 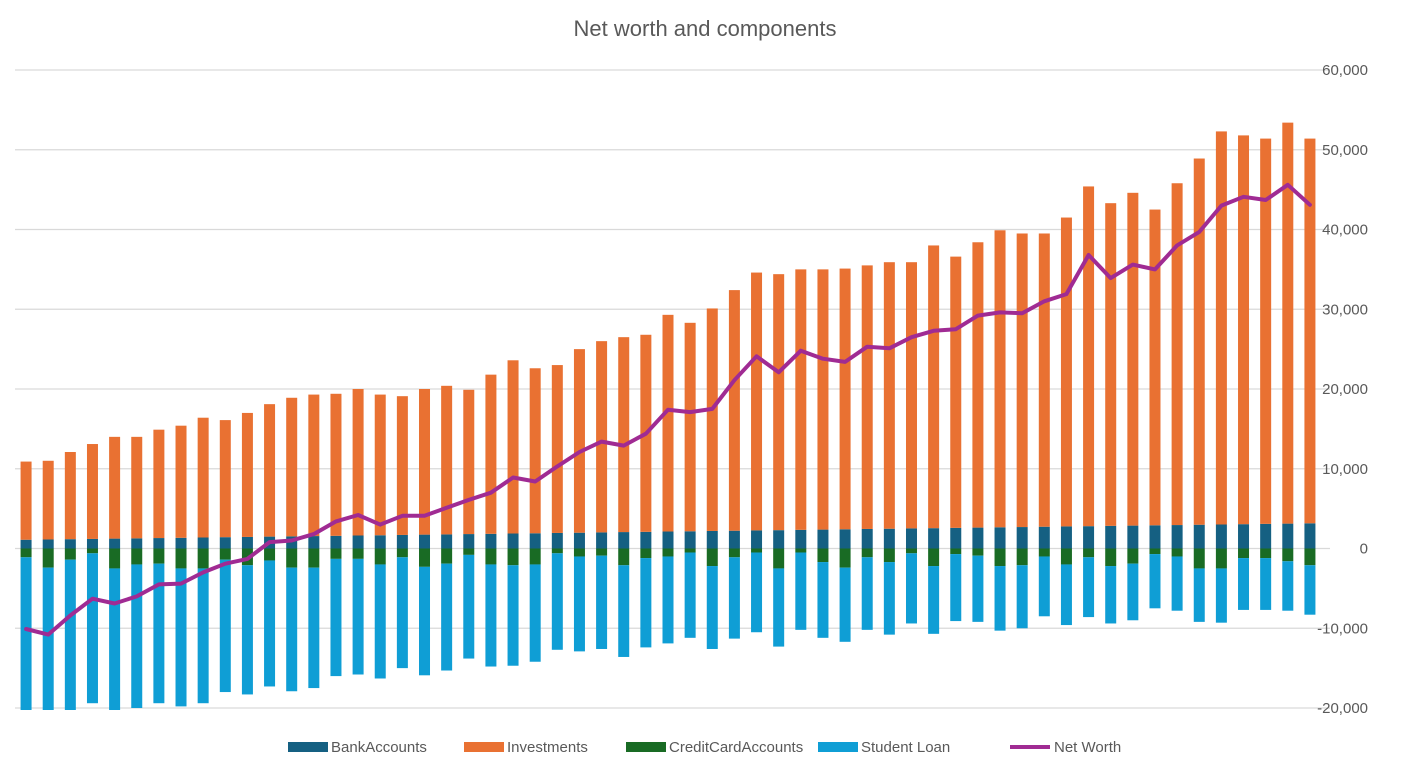 What do you see at coordinates (1345, 70) in the screenshot?
I see `y-tick-label: 60,000` at bounding box center [1345, 70].